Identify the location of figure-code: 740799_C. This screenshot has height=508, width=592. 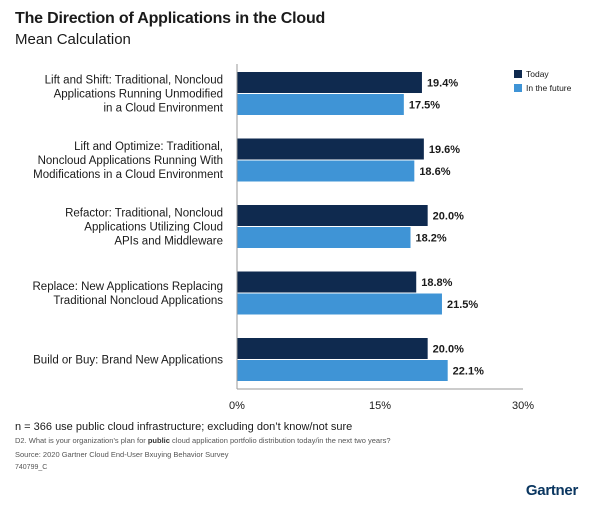
(31, 467).